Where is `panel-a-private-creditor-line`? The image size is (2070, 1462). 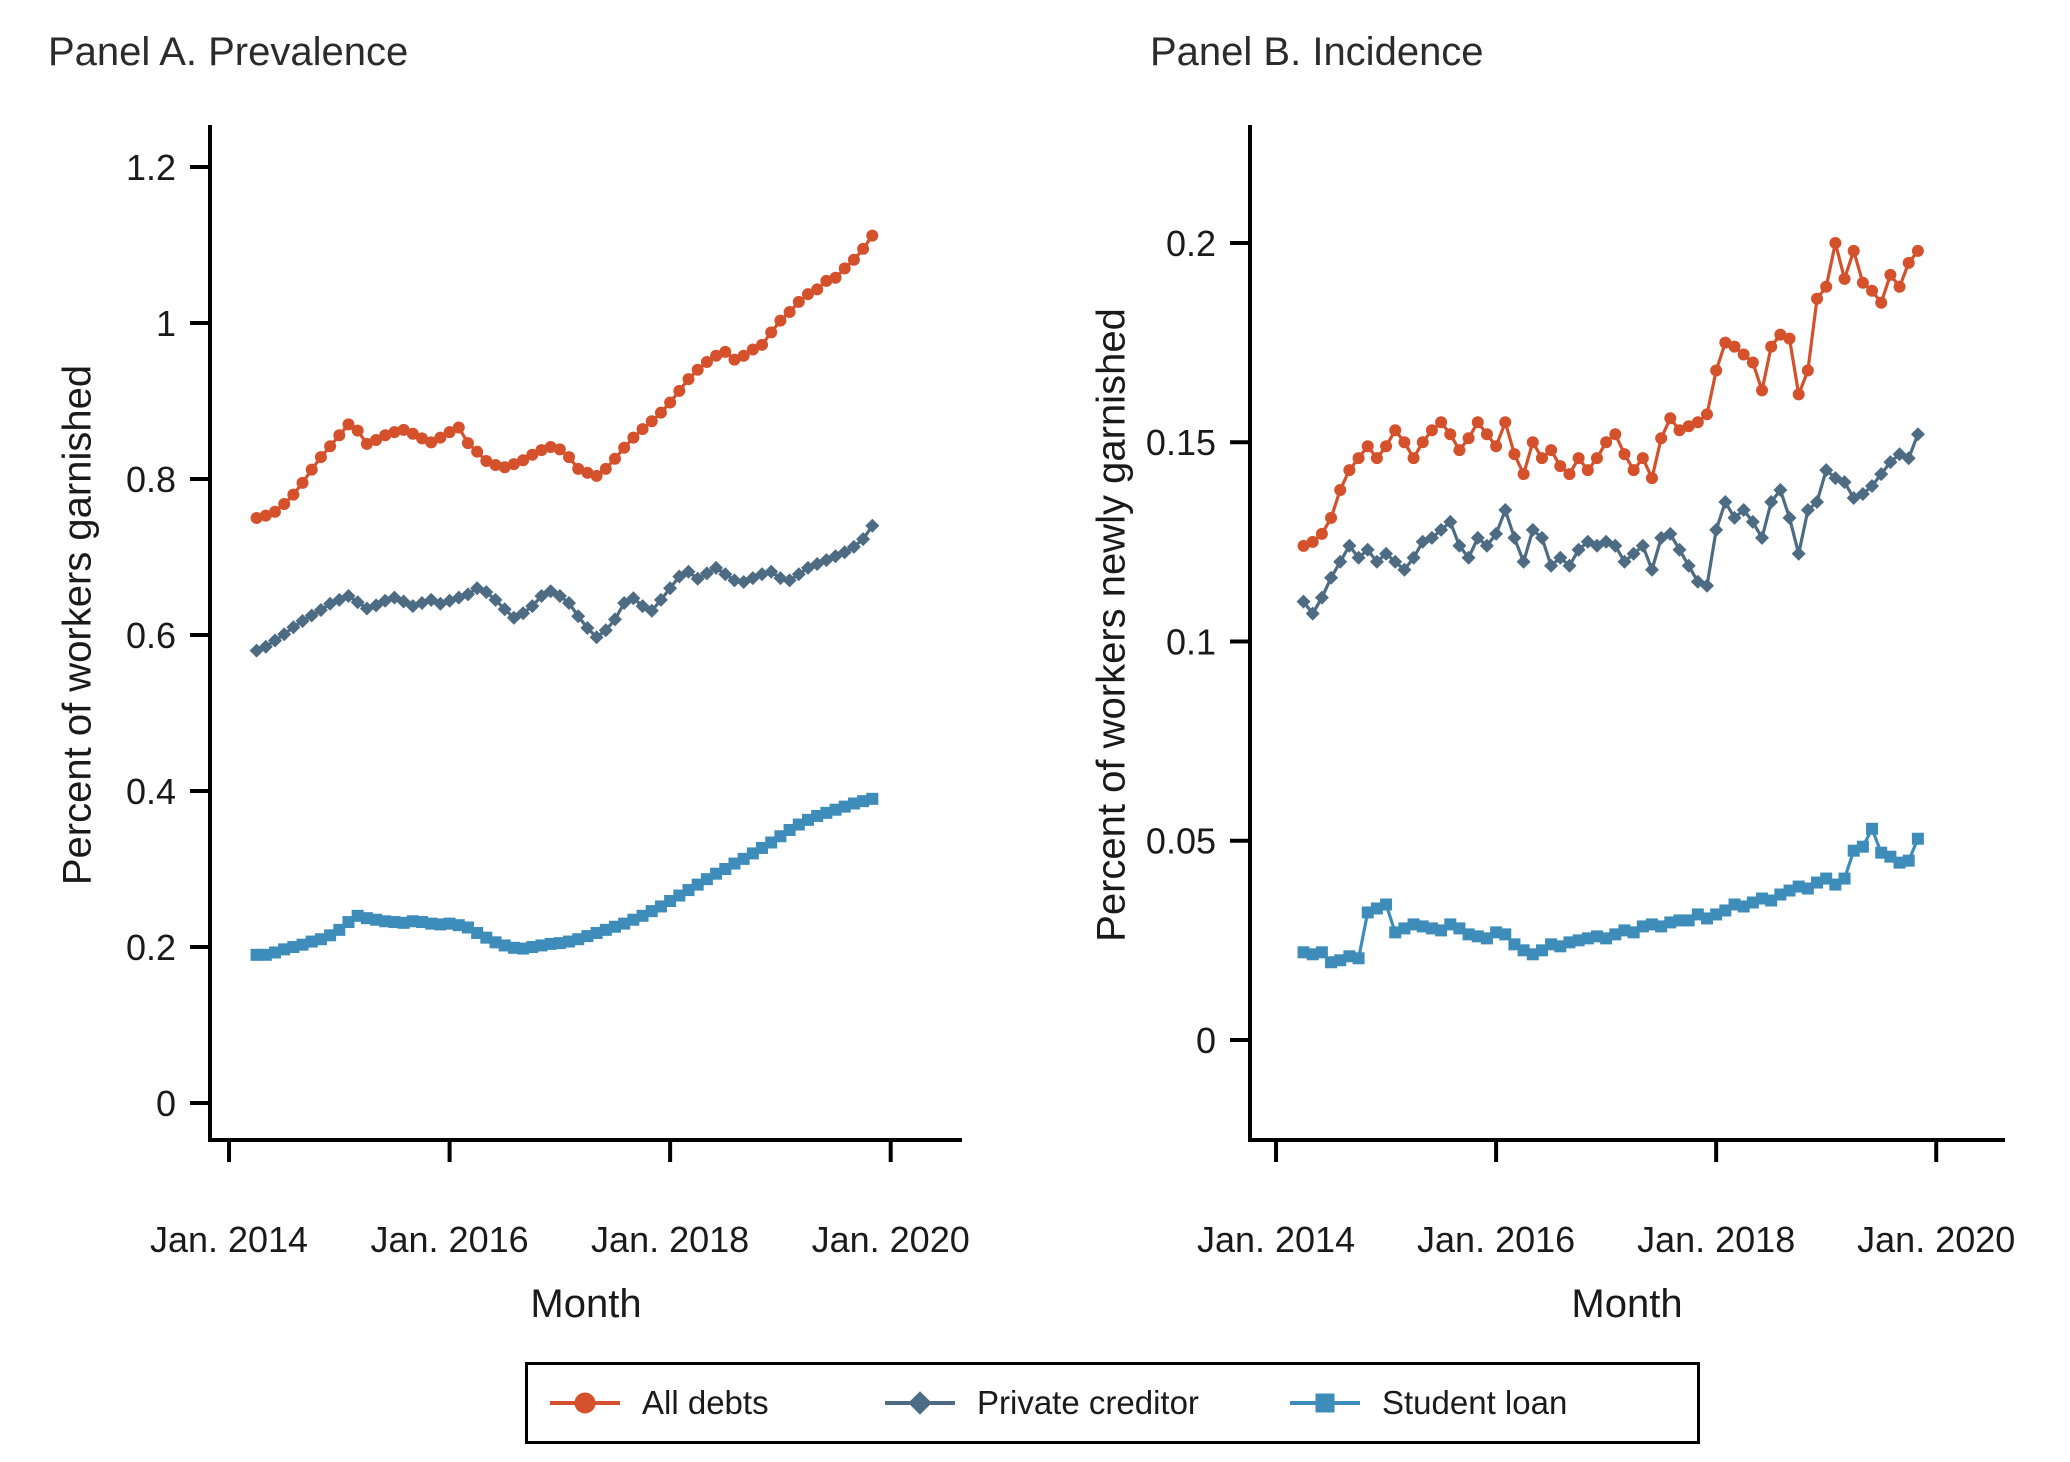 panel-a-private-creditor-line is located at coordinates (564, 588).